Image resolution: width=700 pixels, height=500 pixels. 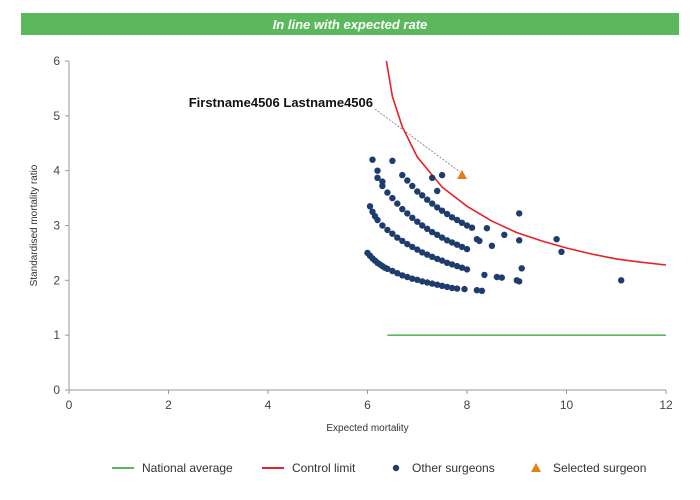 What do you see at coordinates (69, 405) in the screenshot?
I see `x-tick-label: 0` at bounding box center [69, 405].